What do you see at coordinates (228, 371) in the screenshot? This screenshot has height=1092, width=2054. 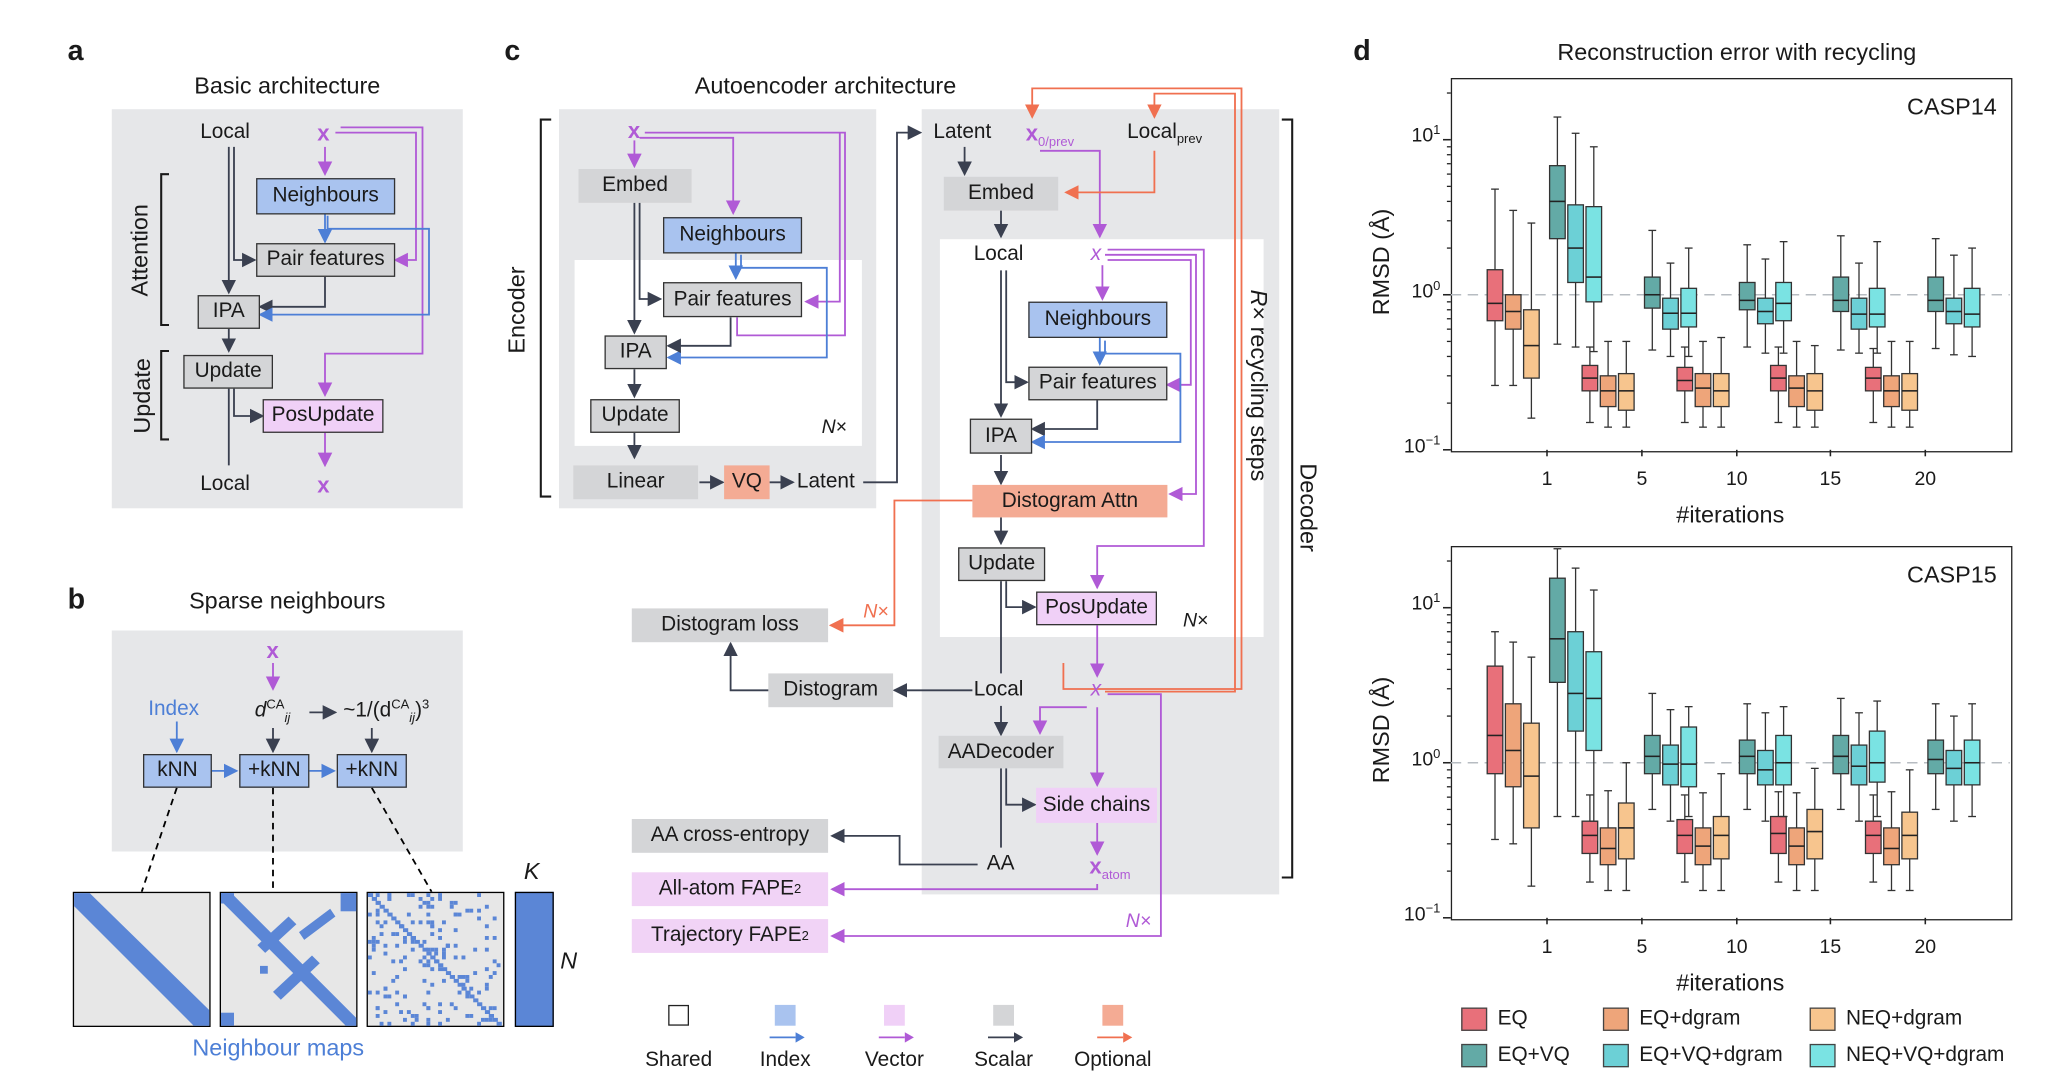 I see `panel-a-update: Update` at bounding box center [228, 371].